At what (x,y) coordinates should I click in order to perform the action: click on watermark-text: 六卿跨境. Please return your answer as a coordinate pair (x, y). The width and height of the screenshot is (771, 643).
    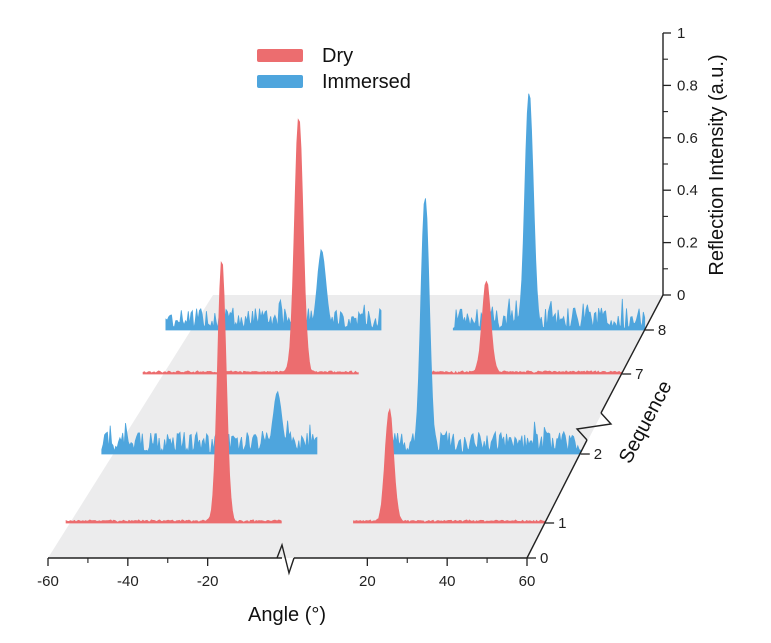
    Looking at the image, I should click on (56, 627).